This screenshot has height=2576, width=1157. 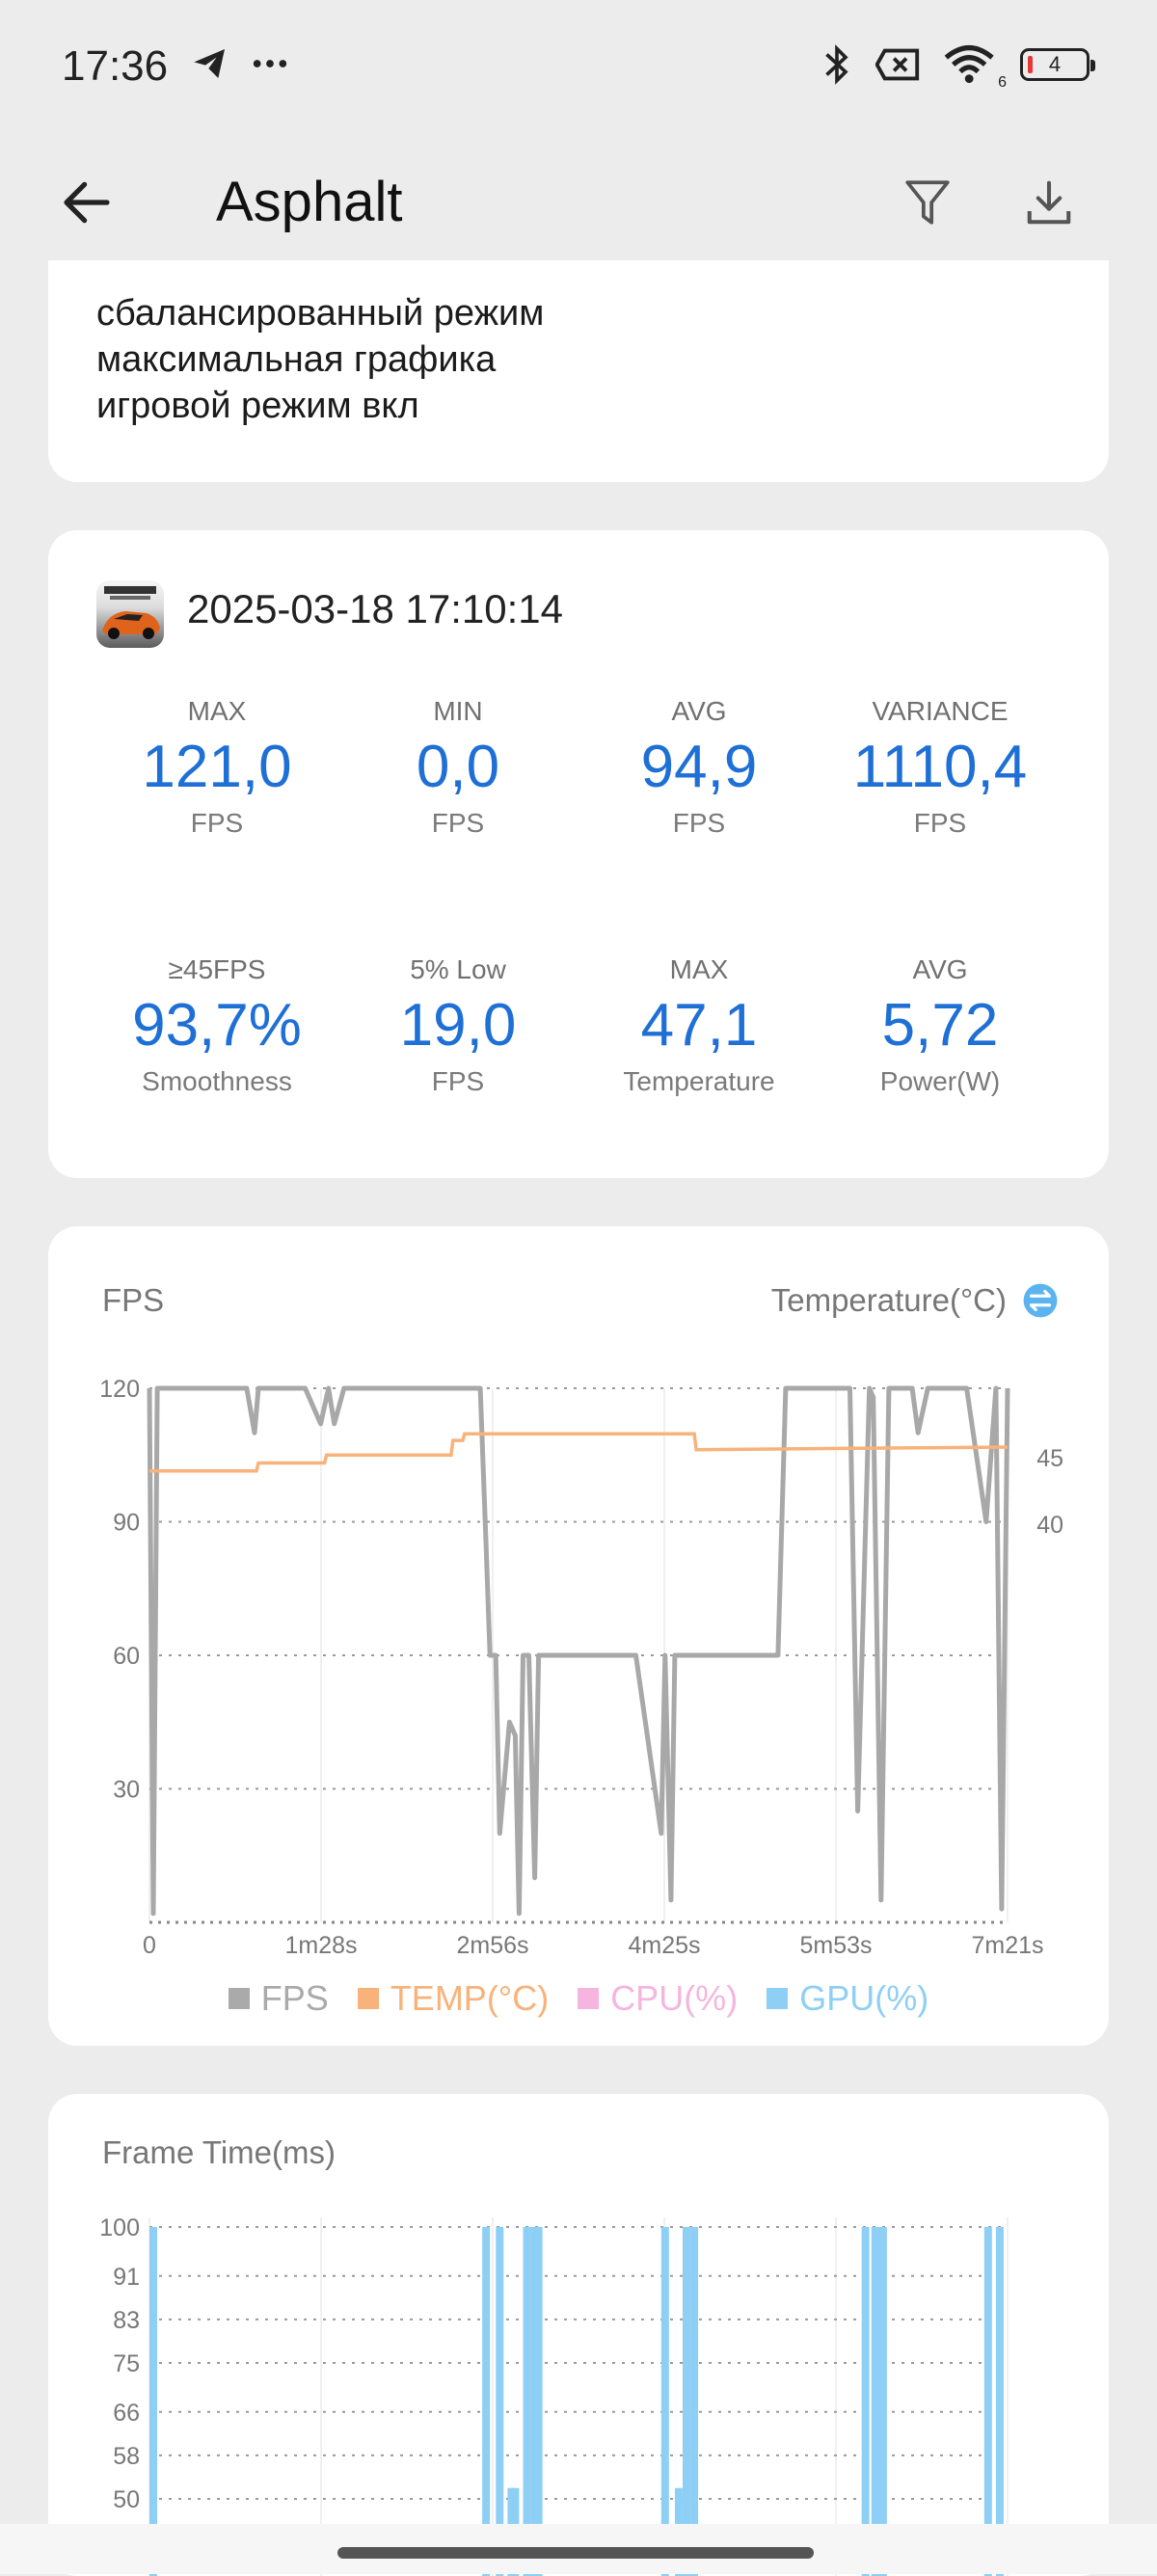 I want to click on filter-icon, so click(x=927, y=203).